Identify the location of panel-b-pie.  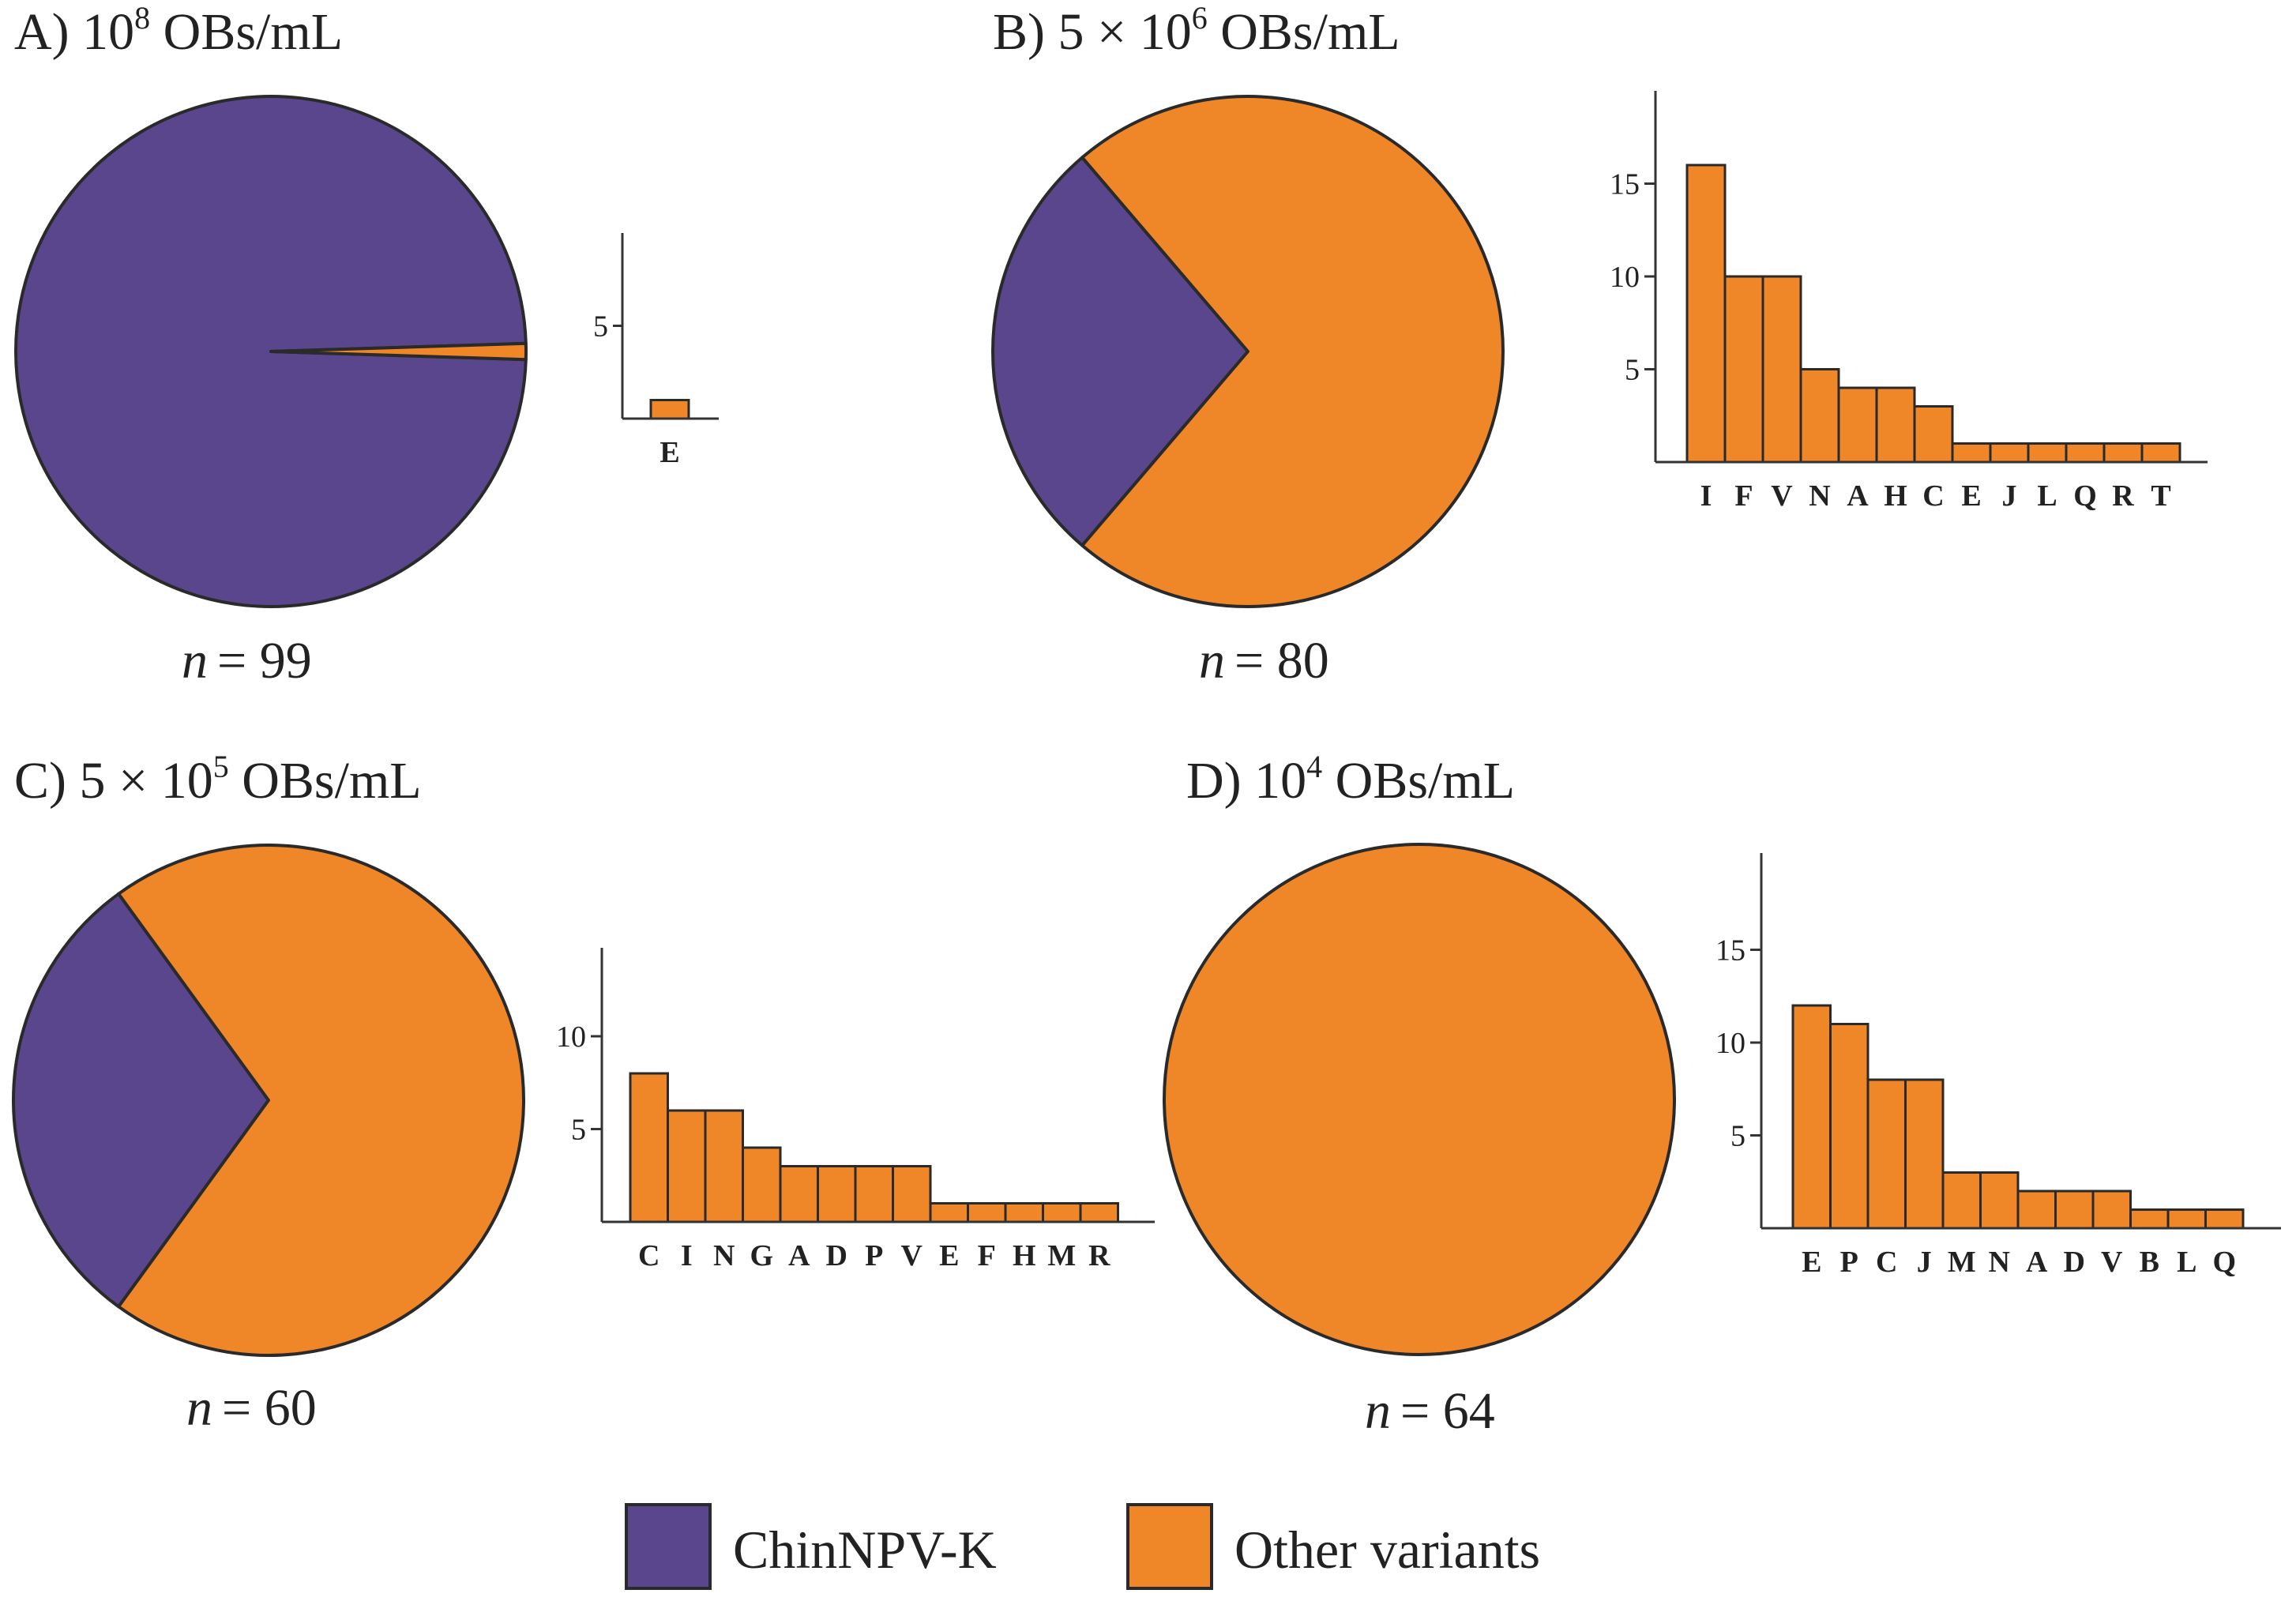
(1248, 351).